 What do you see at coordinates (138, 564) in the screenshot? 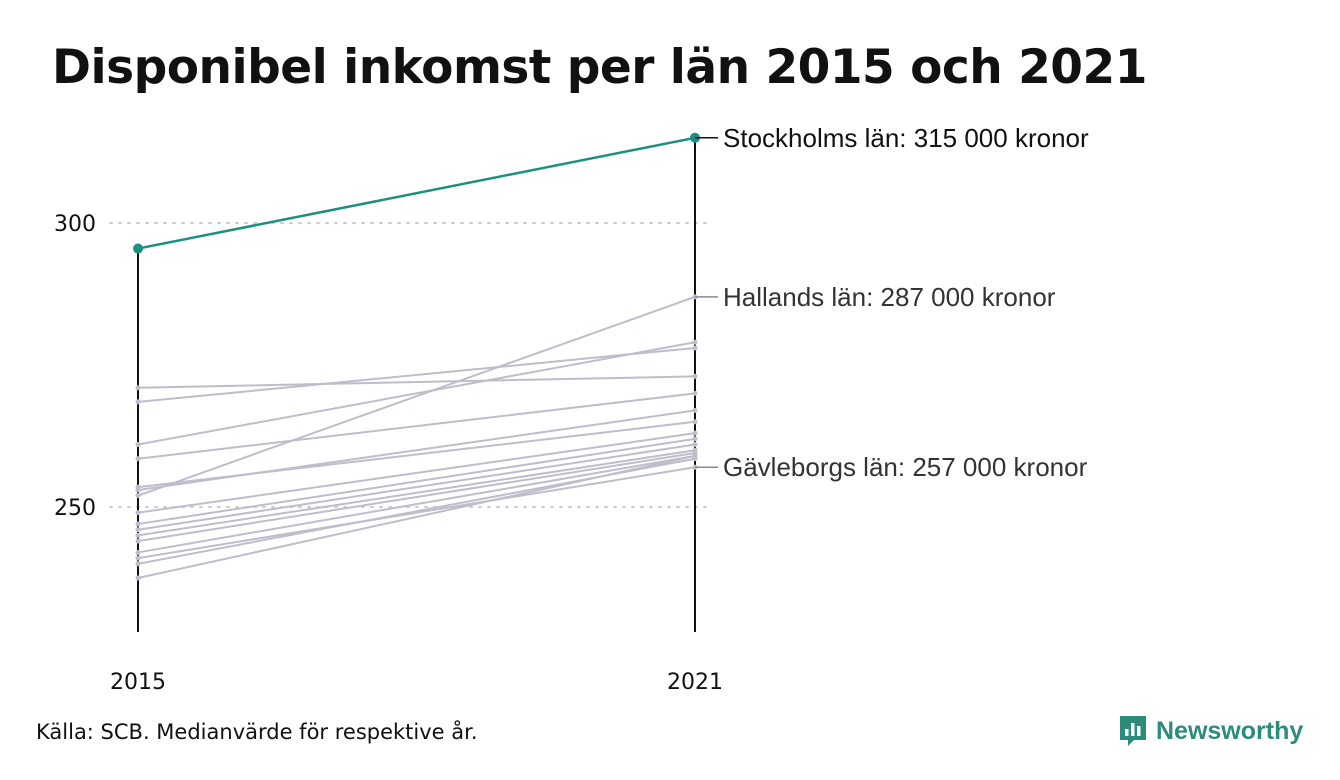
I see `point-county-15-2015` at bounding box center [138, 564].